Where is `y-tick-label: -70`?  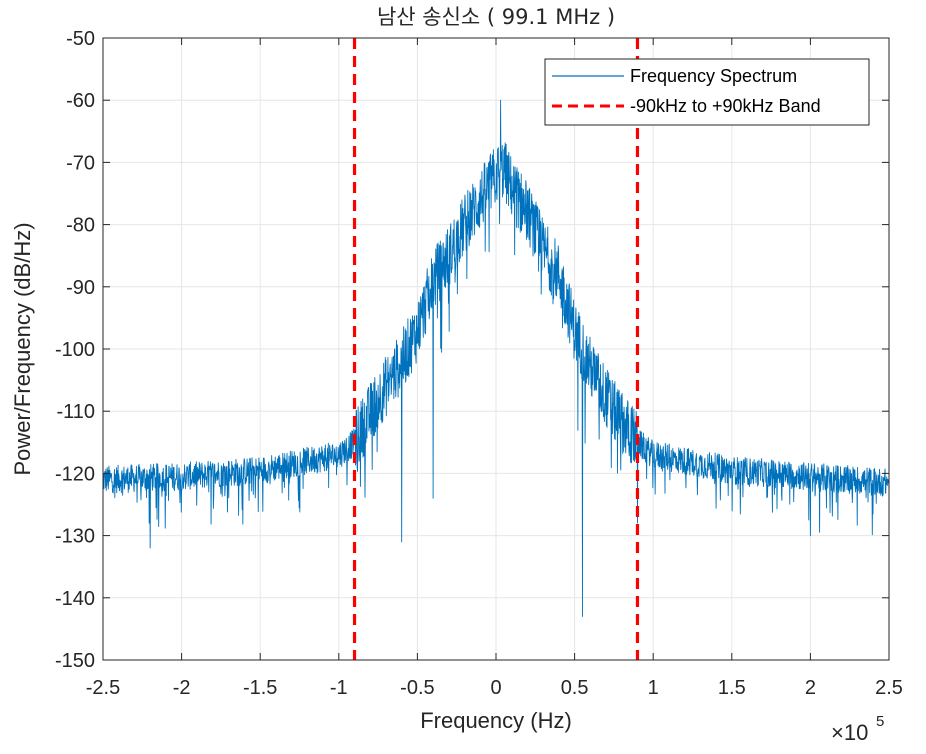 y-tick-label: -70 is located at coordinates (80, 163).